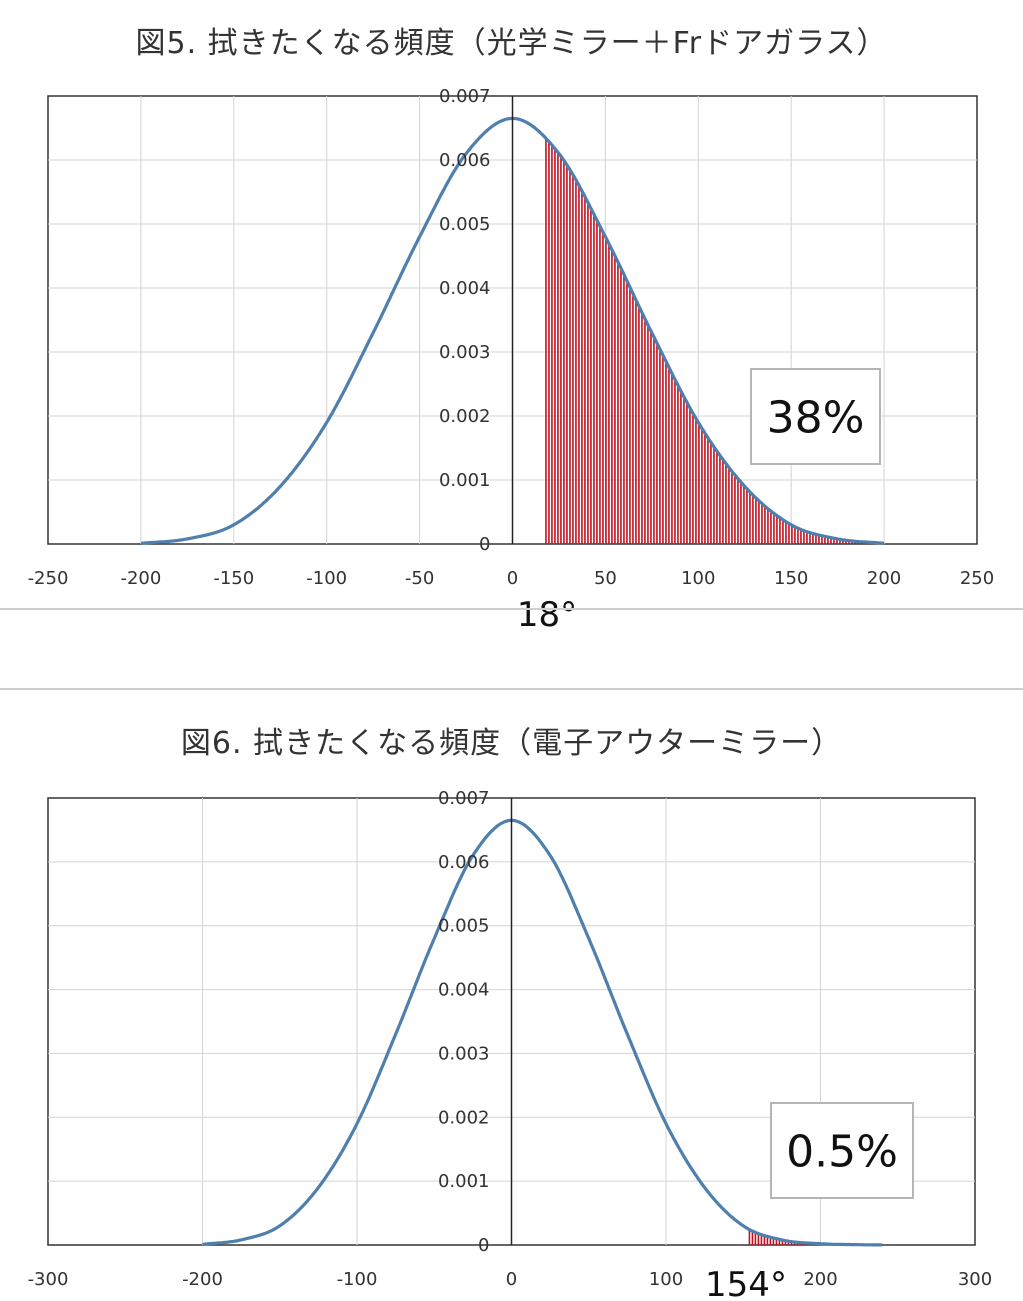 This screenshot has height=1301, width=1023. What do you see at coordinates (746, 1283) in the screenshot?
I see `threshold-label: 154°` at bounding box center [746, 1283].